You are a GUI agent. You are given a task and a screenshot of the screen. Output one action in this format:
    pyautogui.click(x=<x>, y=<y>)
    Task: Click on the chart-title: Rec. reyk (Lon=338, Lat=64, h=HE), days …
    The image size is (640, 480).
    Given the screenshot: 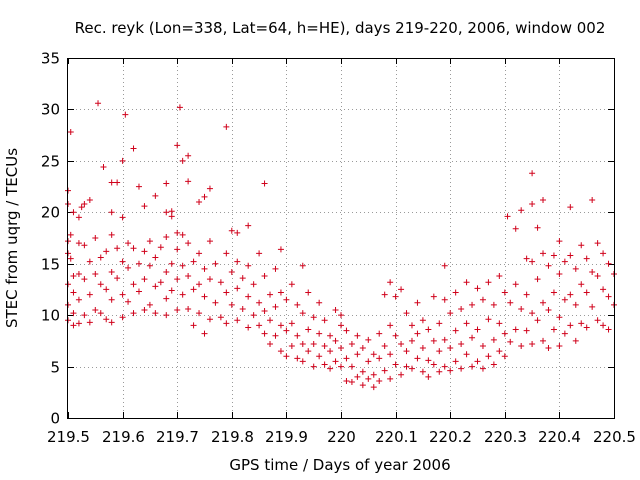 What is the action you would take?
    pyautogui.click(x=340, y=28)
    